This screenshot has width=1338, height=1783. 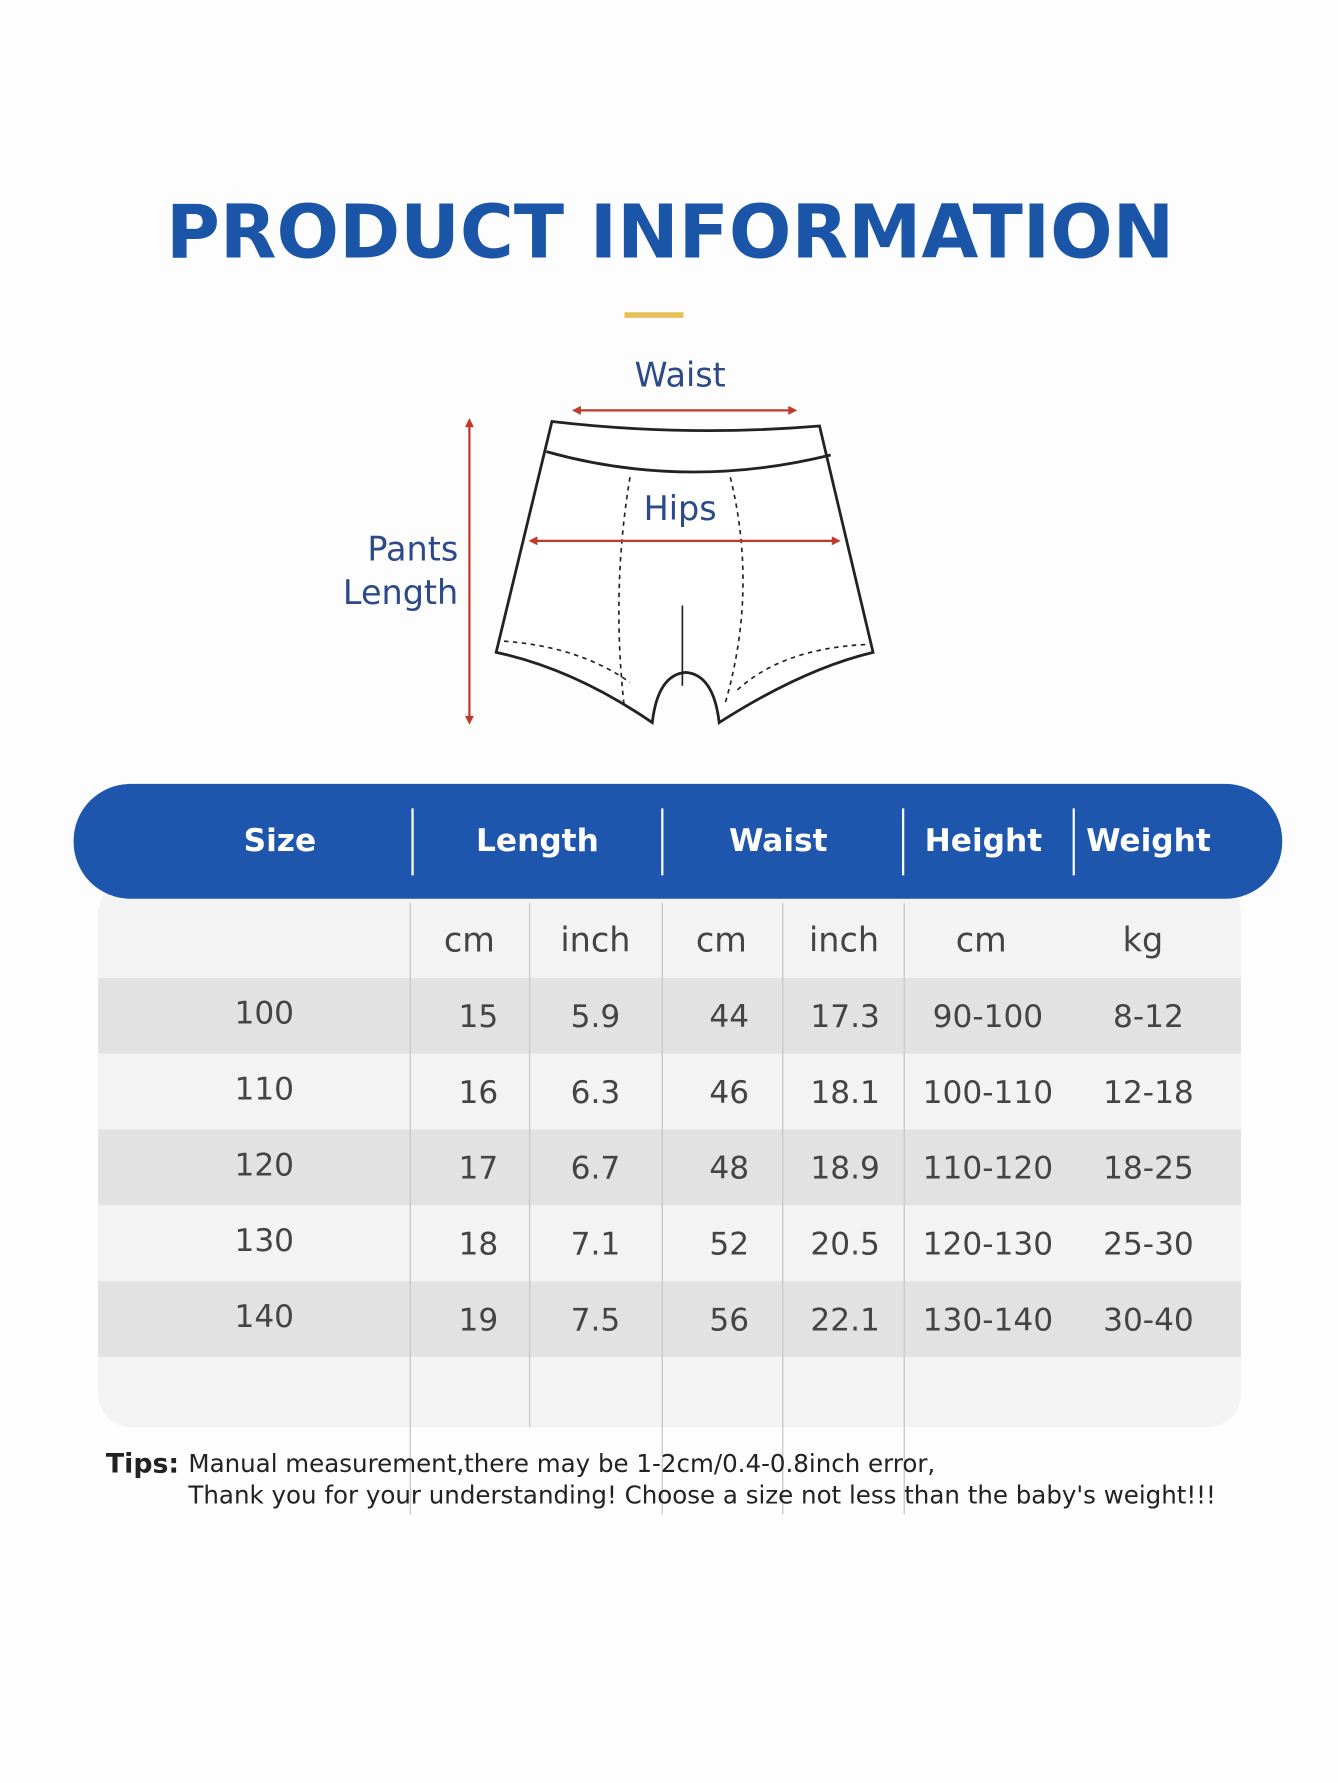 I want to click on tips-label: Tips:, so click(x=142, y=1464).